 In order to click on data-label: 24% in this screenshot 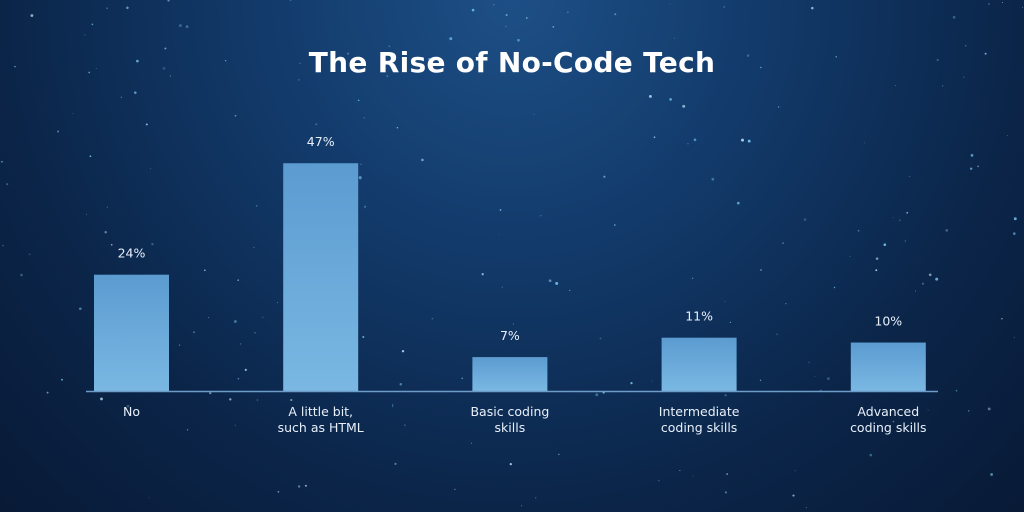, I will do `click(132, 253)`.